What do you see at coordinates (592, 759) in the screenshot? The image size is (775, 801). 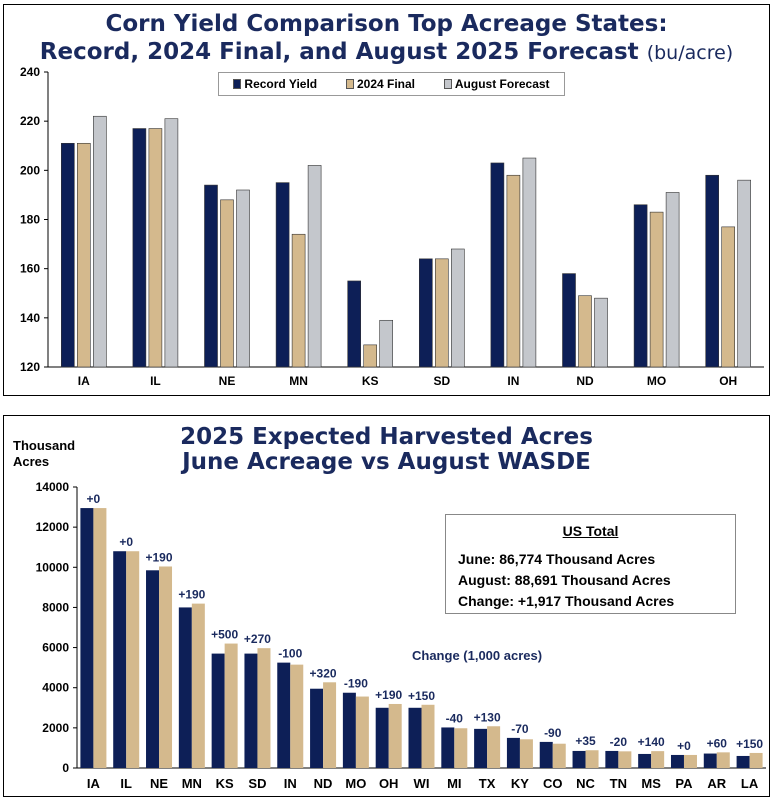 I see `bar-nc-s1` at bounding box center [592, 759].